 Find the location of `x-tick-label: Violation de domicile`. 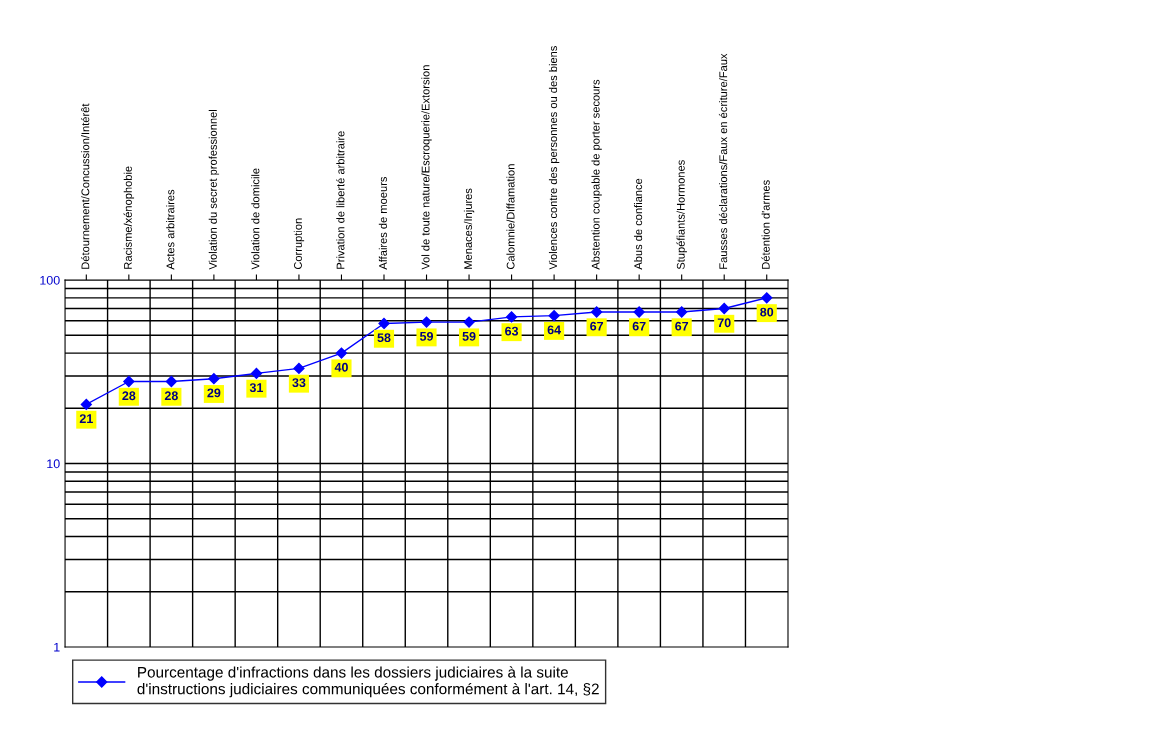

x-tick-label: Violation de domicile is located at coordinates (255, 219).